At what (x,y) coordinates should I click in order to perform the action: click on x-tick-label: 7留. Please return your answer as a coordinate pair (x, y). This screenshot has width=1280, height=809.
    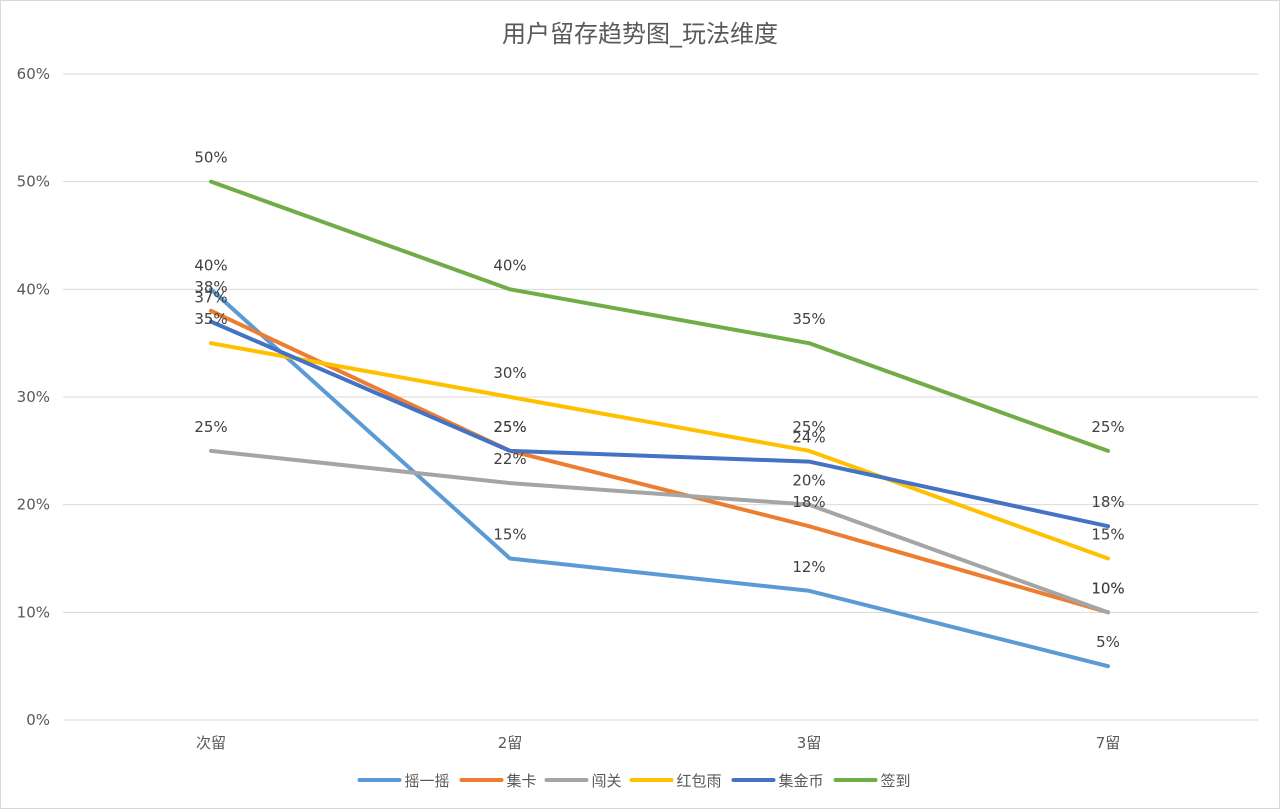
    Looking at the image, I should click on (1108, 743).